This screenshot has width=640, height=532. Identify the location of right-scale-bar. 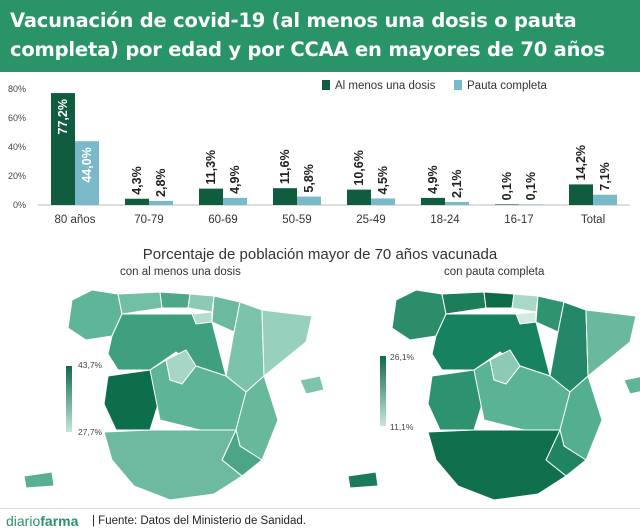
(383, 391).